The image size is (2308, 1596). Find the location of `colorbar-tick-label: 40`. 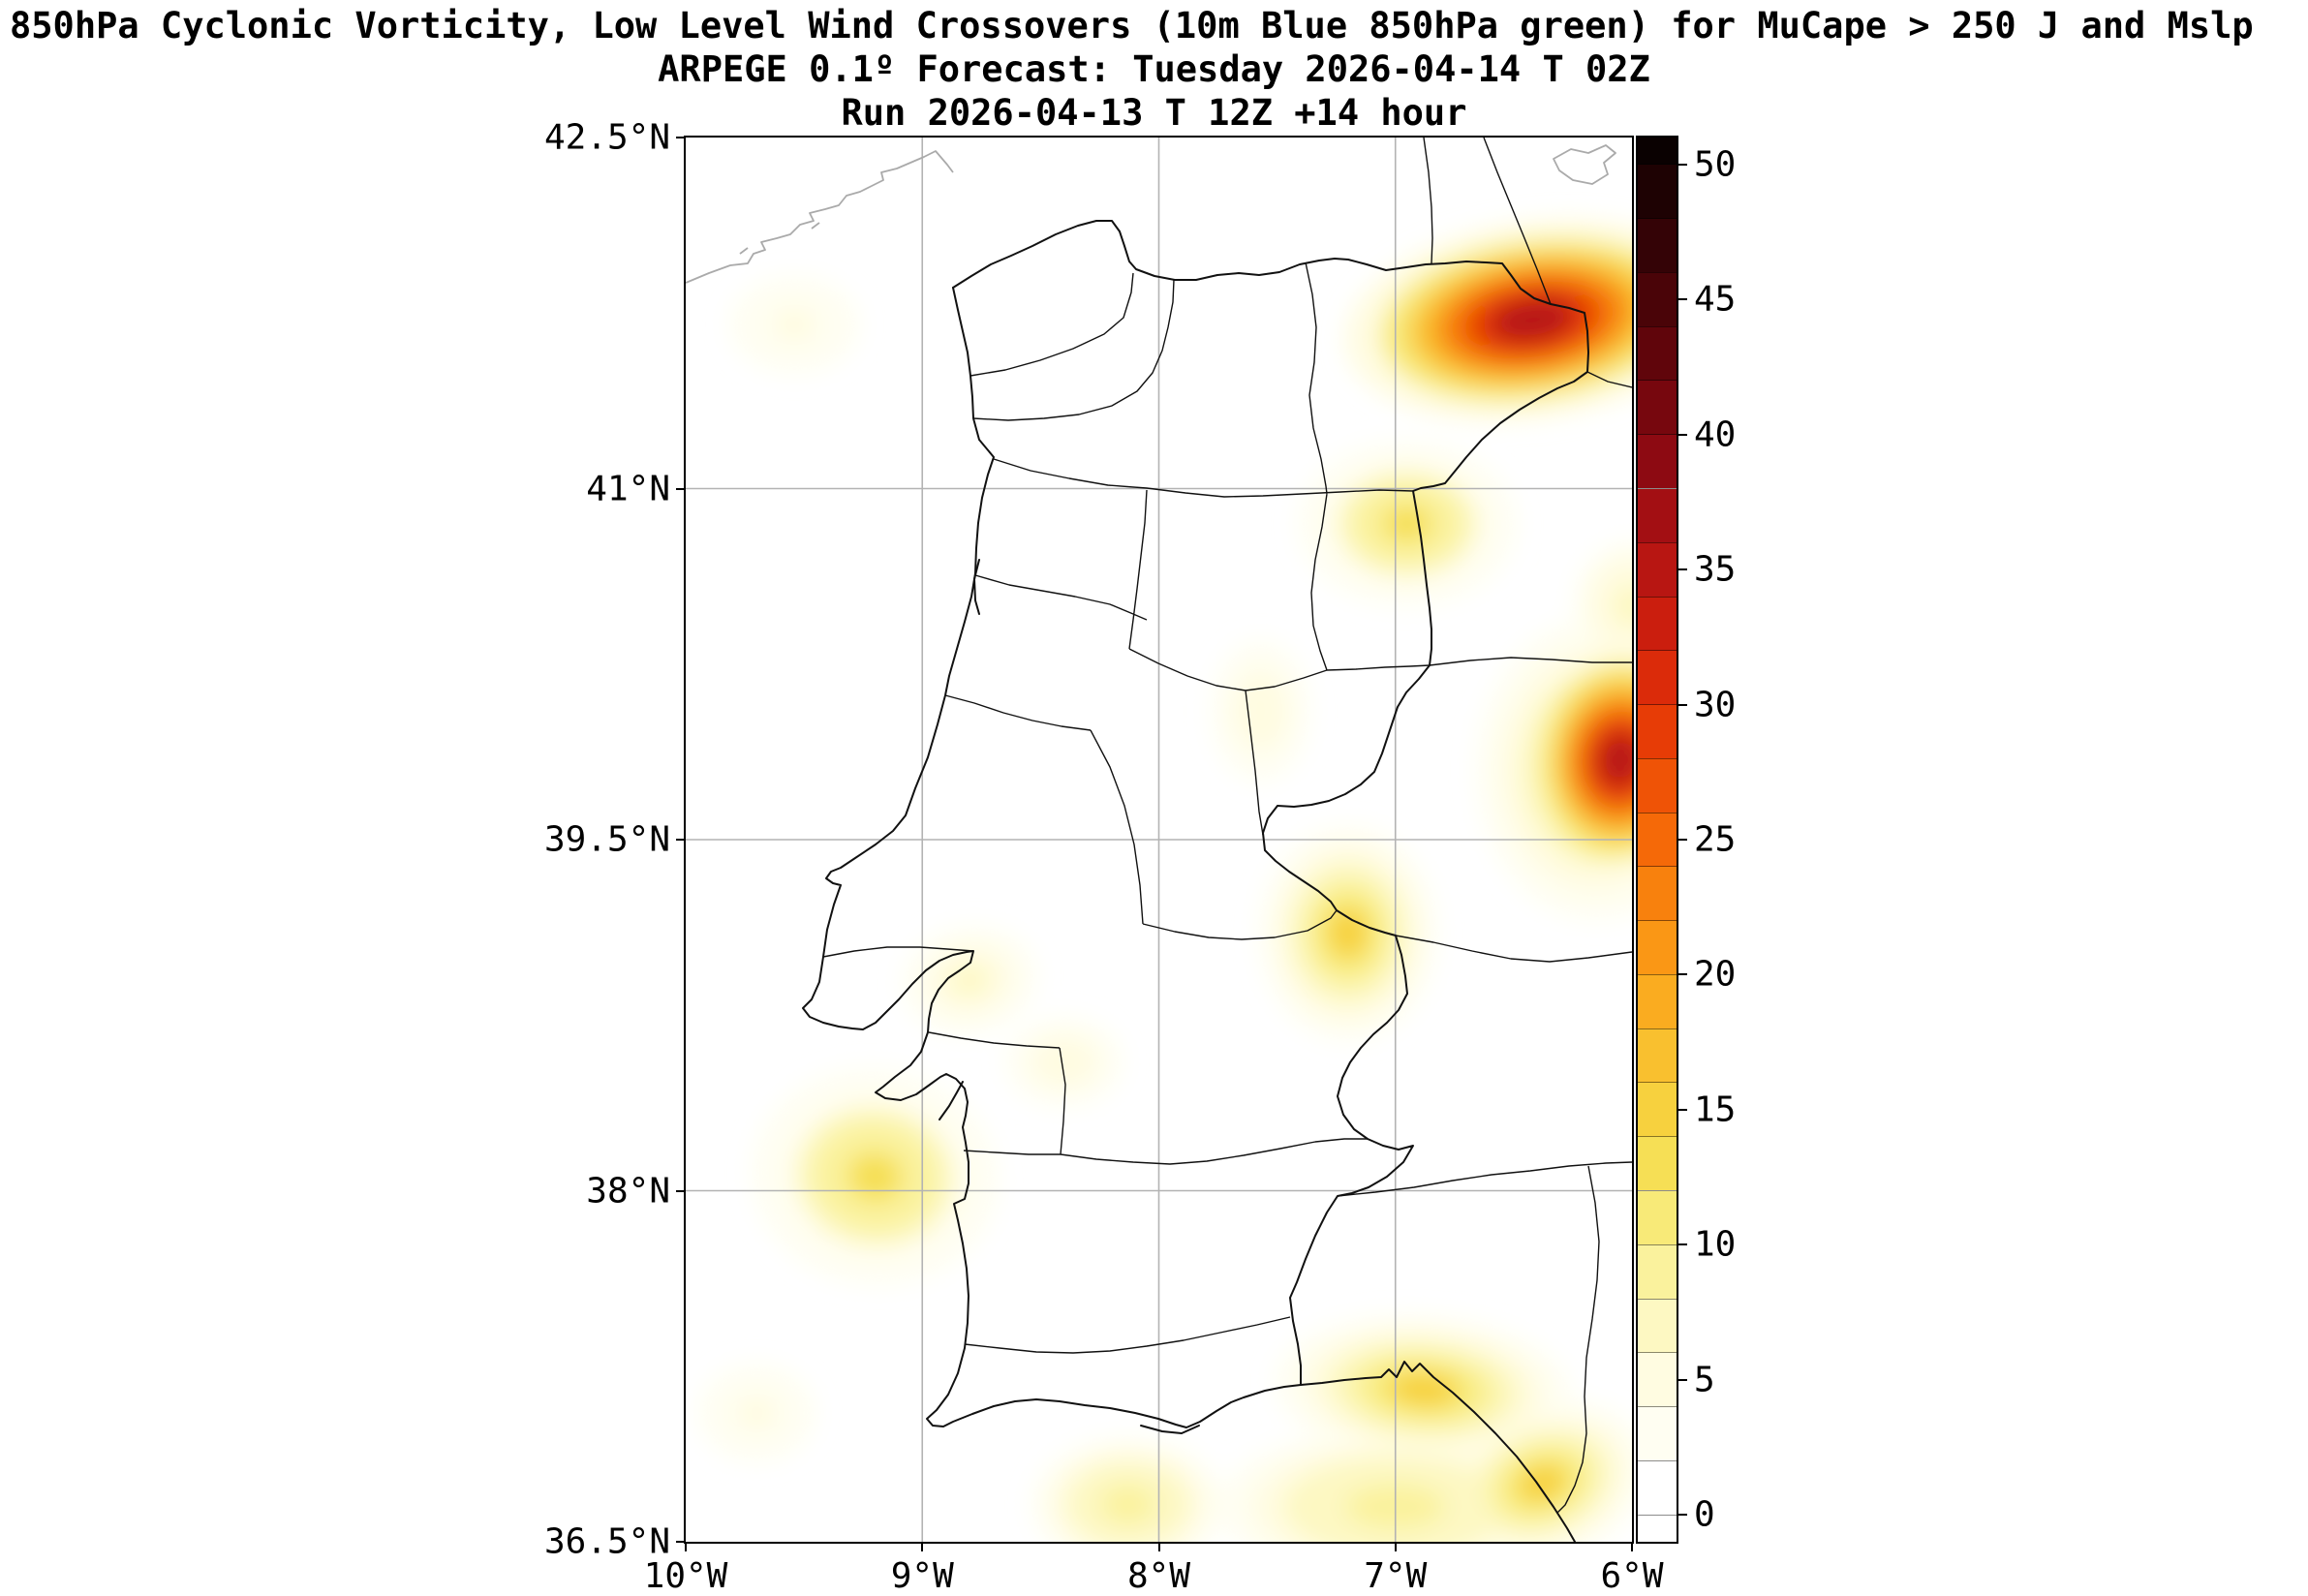

colorbar-tick-label: 40 is located at coordinates (1715, 434).